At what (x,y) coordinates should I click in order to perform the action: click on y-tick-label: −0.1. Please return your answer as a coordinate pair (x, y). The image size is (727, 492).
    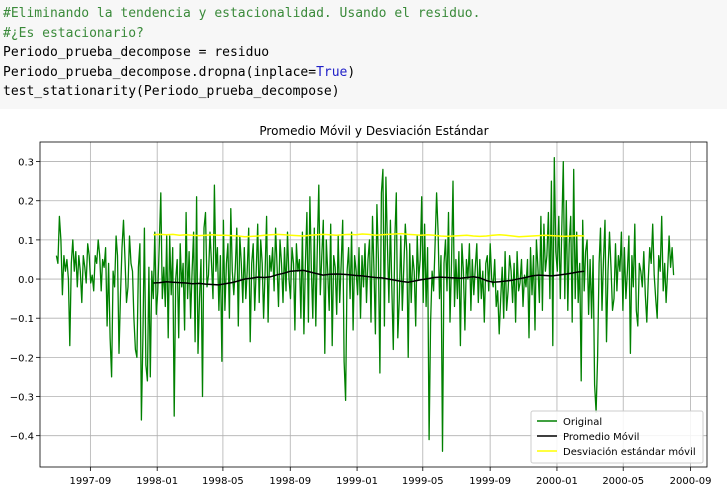
    Looking at the image, I should click on (22, 319).